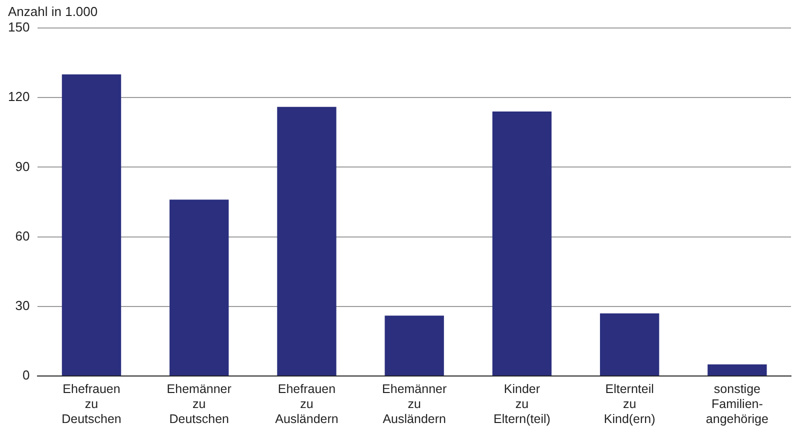 This screenshot has width=793, height=437. Describe the element at coordinates (521, 404) in the screenshot. I see `x-tick-label: Kinder zu Eltern(teil)` at that location.